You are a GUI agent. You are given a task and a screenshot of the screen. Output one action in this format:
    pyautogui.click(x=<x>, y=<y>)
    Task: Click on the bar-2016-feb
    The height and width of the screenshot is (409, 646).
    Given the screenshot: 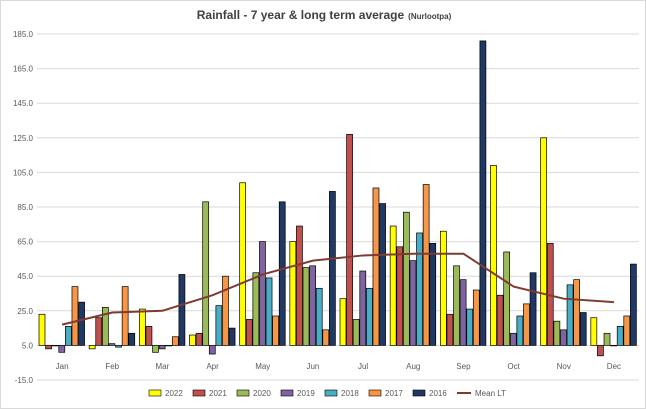 What is the action you would take?
    pyautogui.click(x=132, y=339)
    